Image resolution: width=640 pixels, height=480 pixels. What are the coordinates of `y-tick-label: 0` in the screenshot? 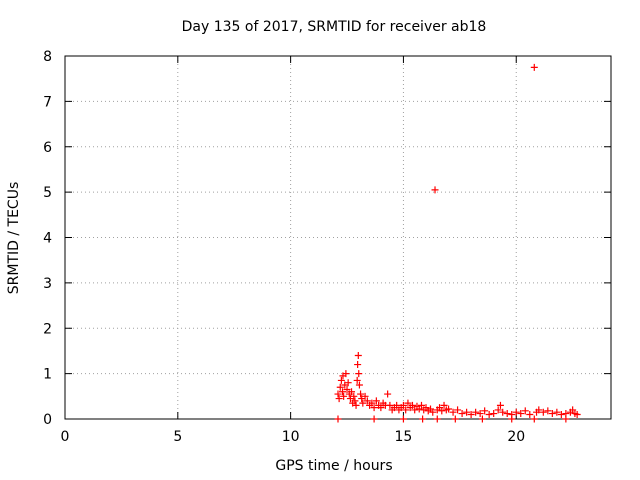 It's located at (47, 420).